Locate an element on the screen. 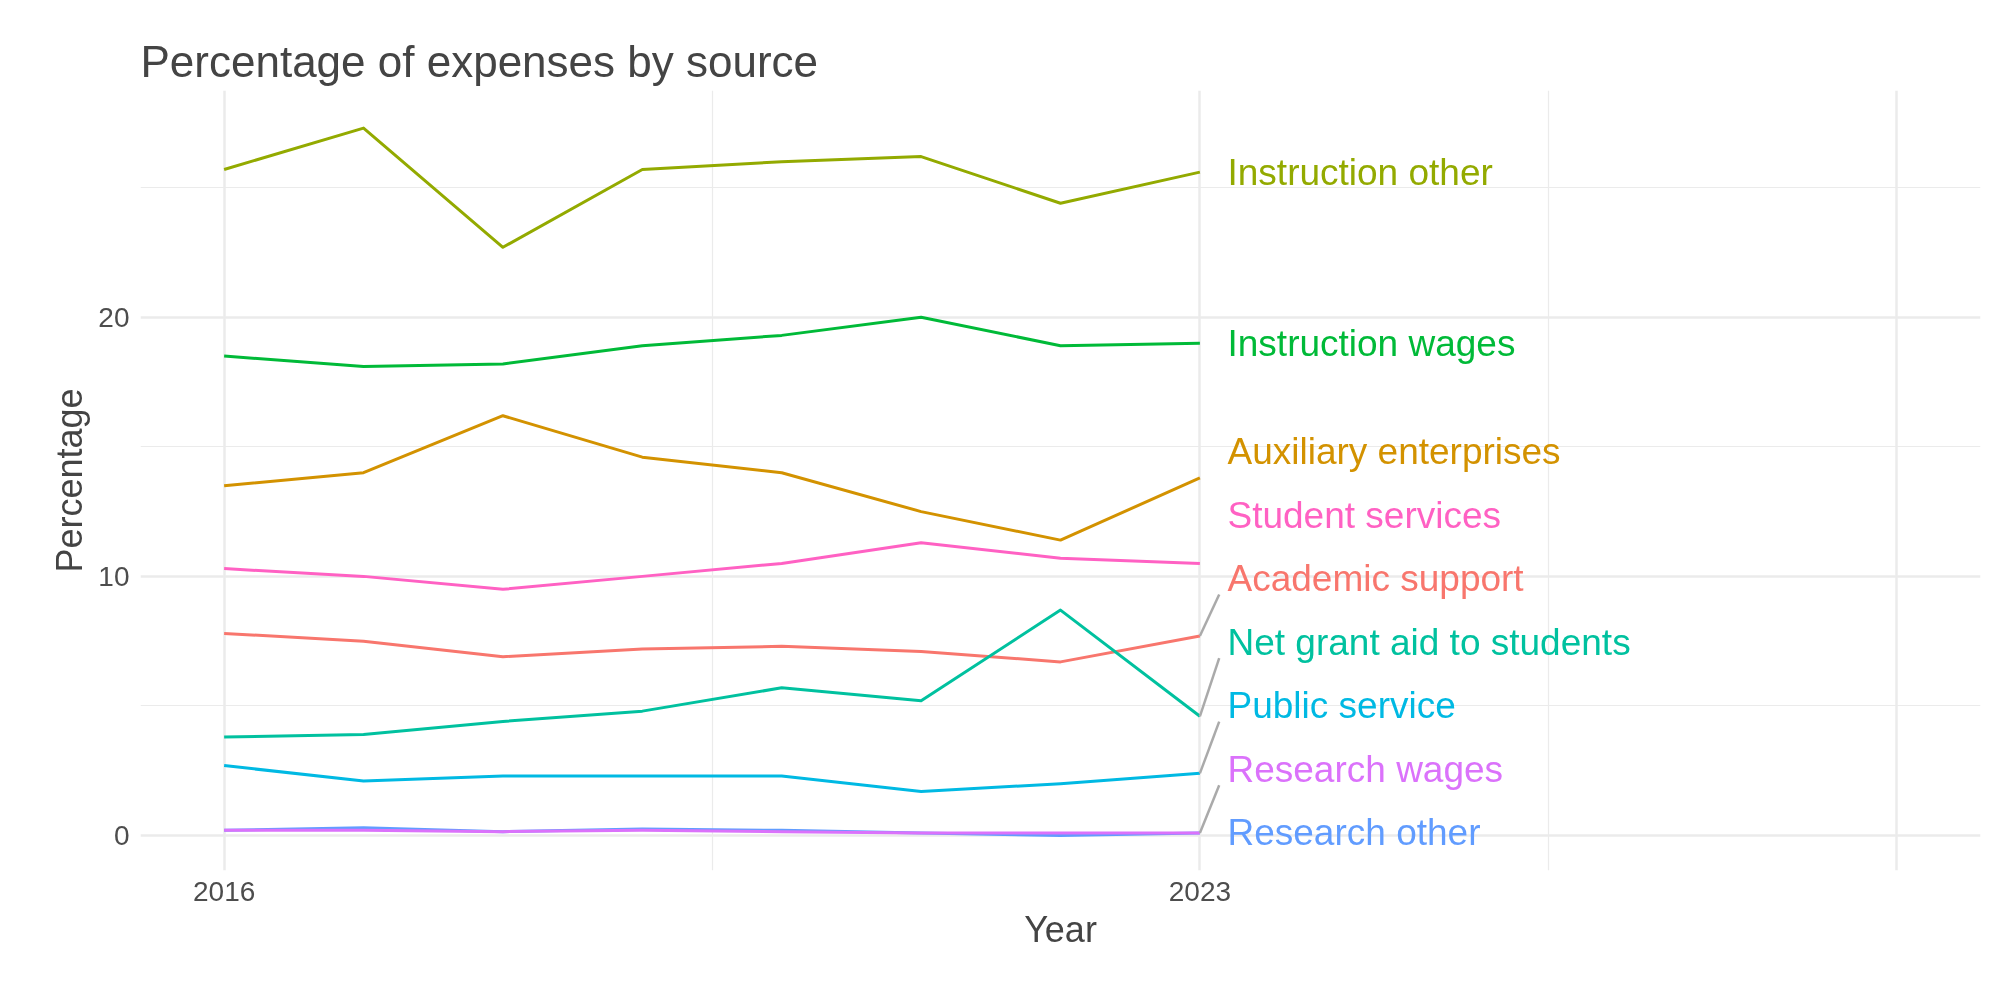 Image resolution: width=2000 pixels, height=1000 pixels. series-label: Academic support is located at coordinates (1376, 579).